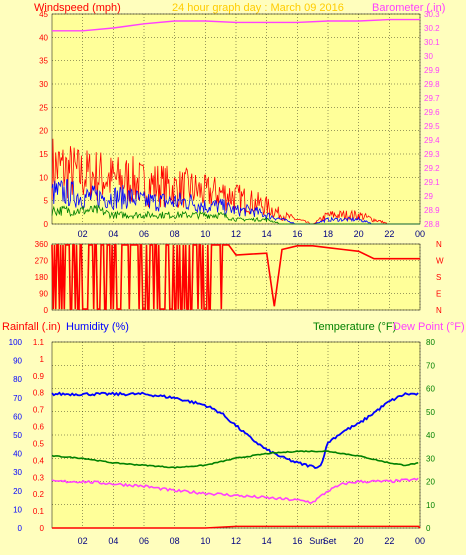  What do you see at coordinates (17, 435) in the screenshot?
I see `humidity-tick-label: 50` at bounding box center [17, 435].